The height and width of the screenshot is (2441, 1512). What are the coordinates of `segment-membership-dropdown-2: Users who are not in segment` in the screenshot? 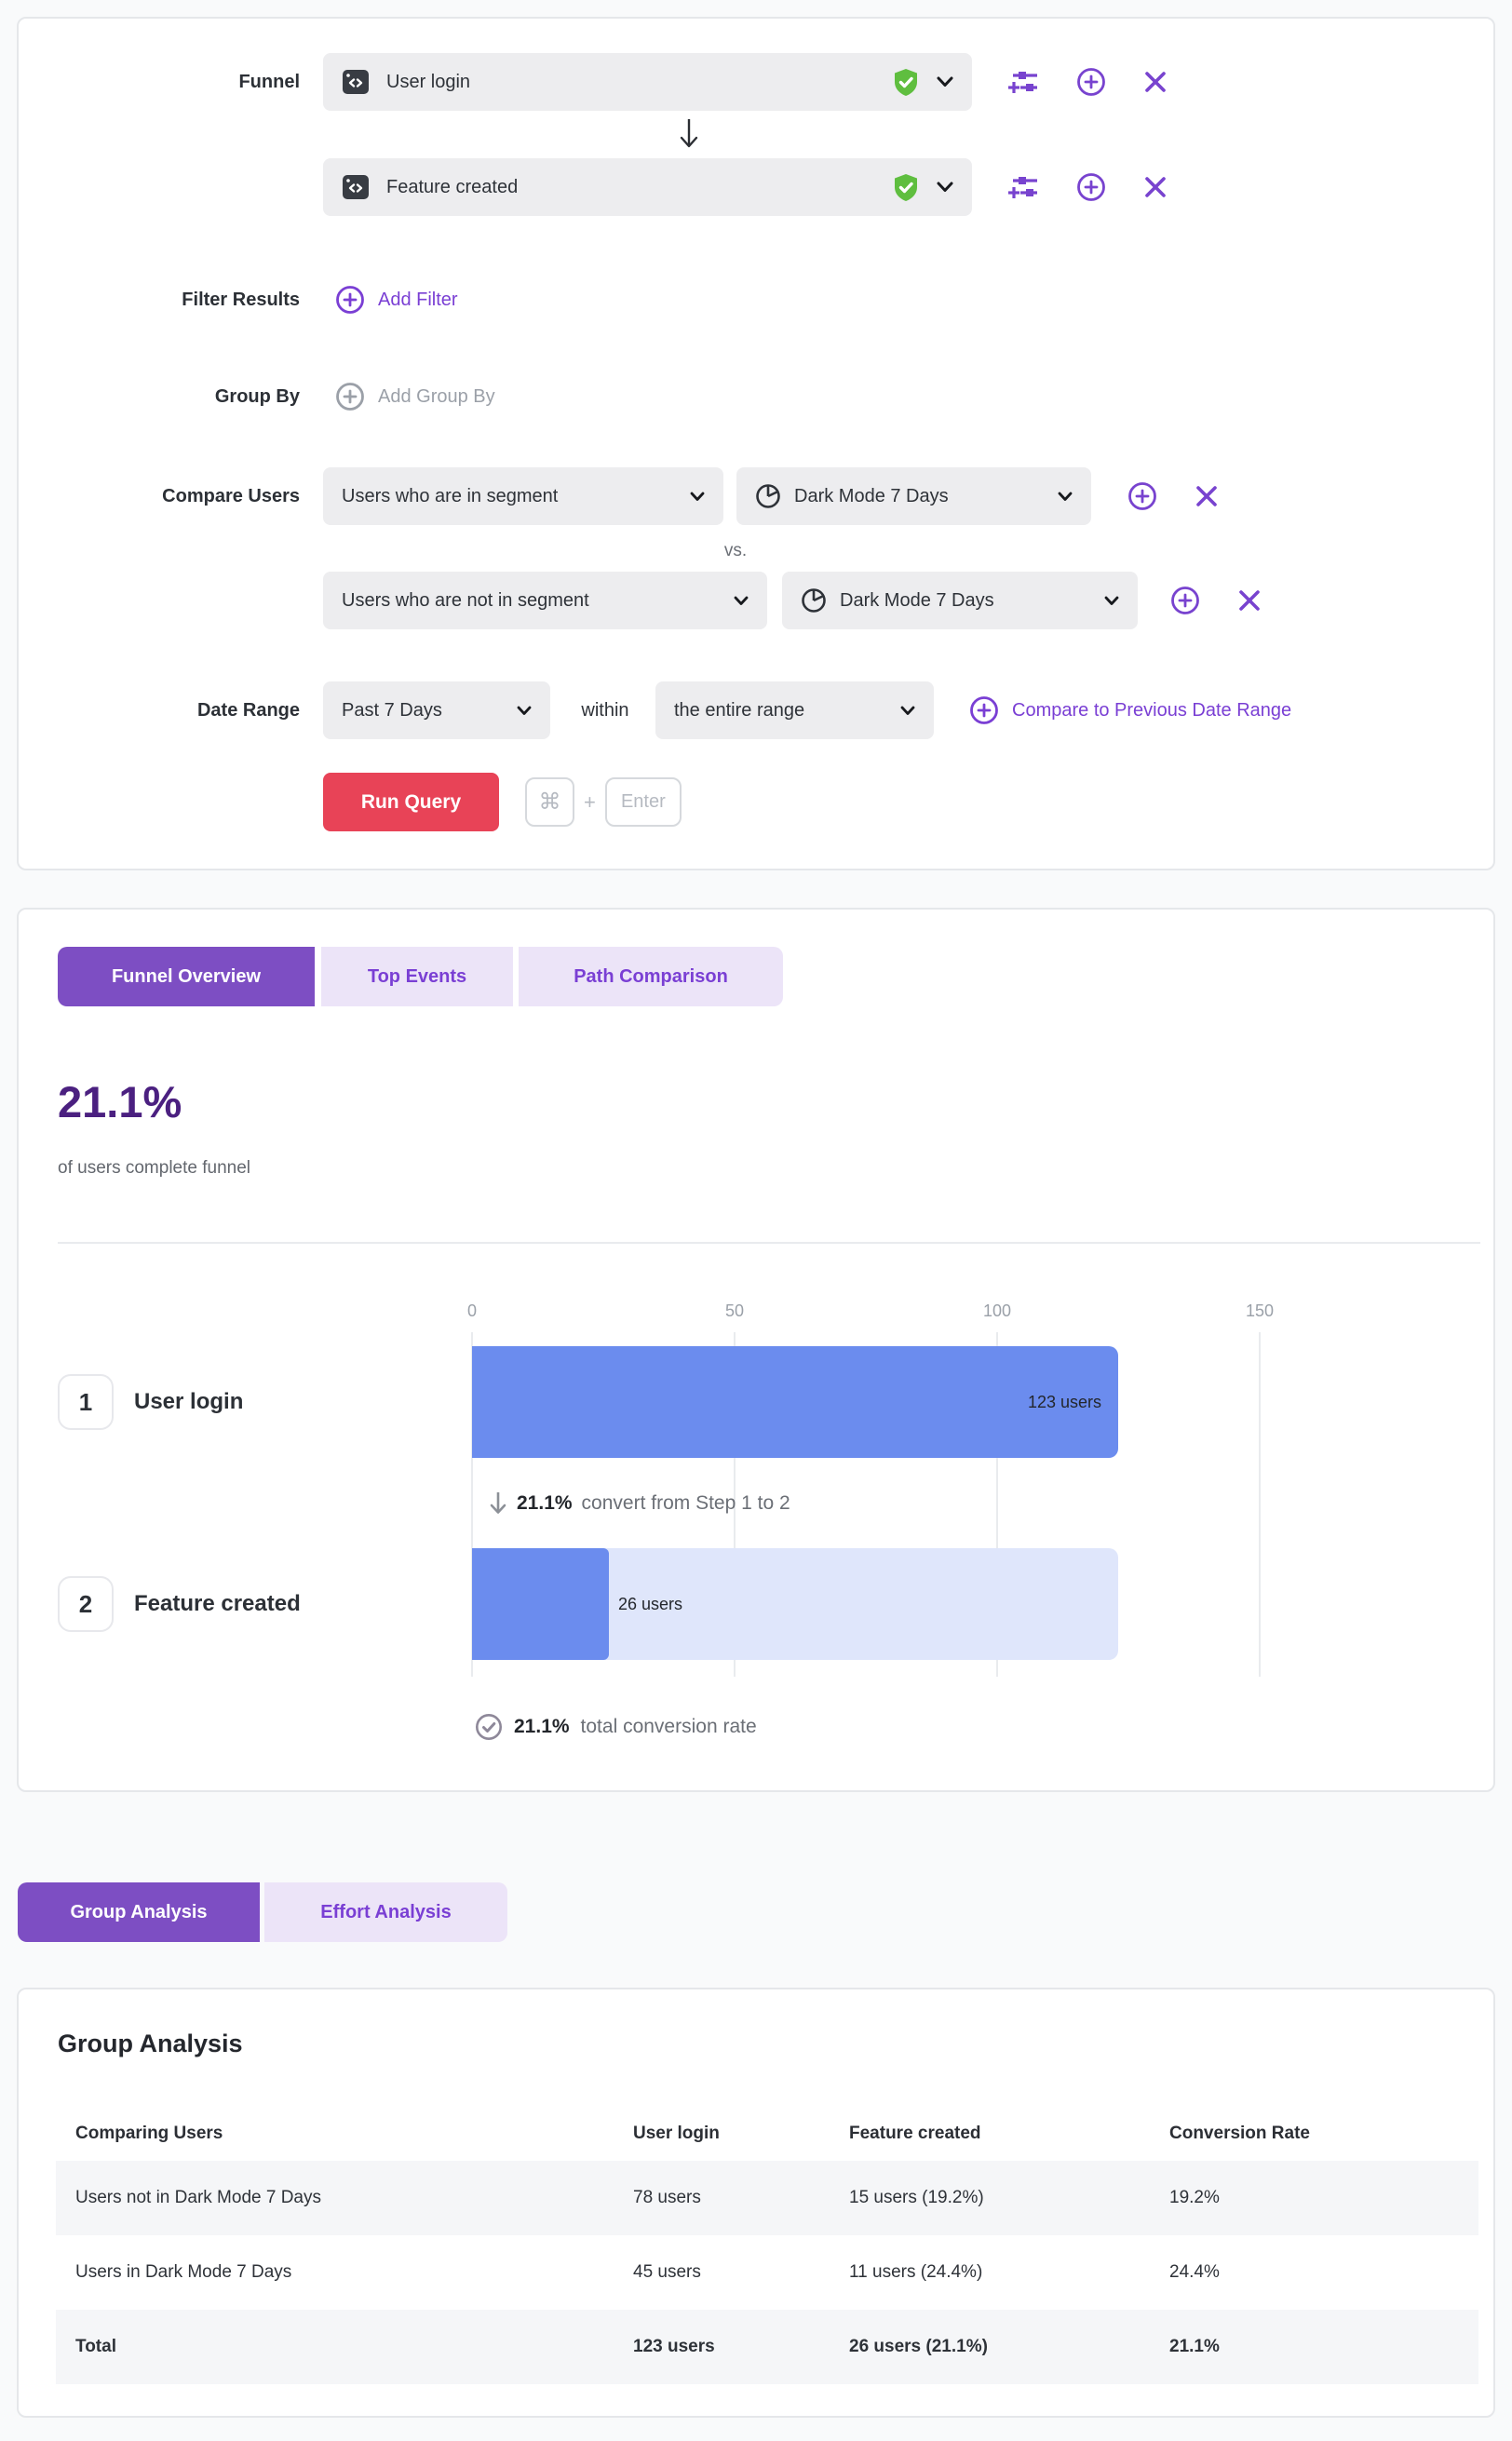 It's located at (545, 600).